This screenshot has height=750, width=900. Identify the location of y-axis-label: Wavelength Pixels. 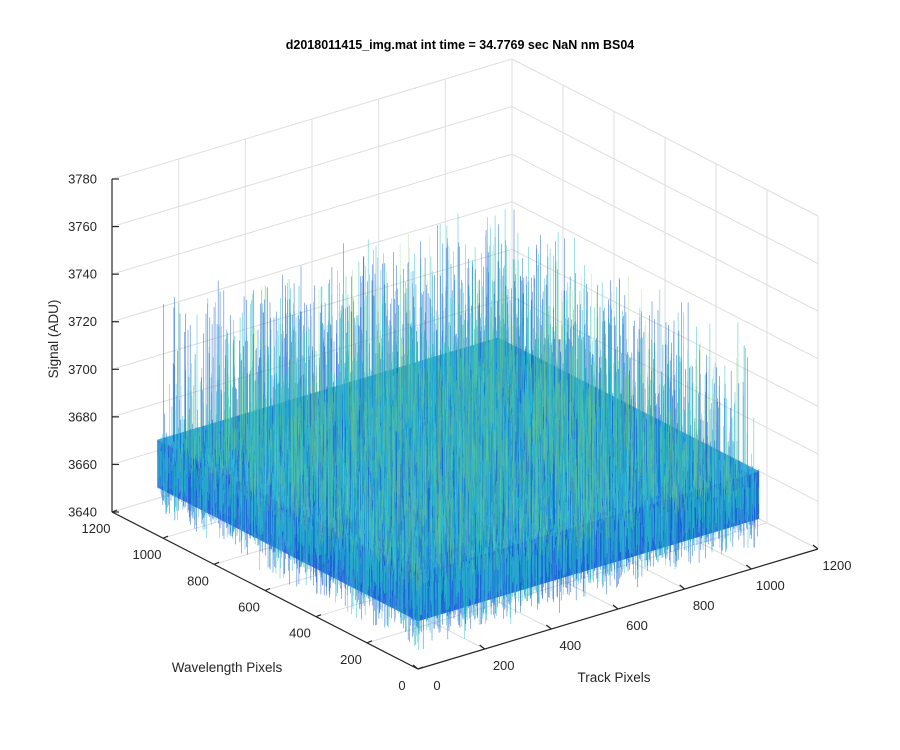
(227, 667).